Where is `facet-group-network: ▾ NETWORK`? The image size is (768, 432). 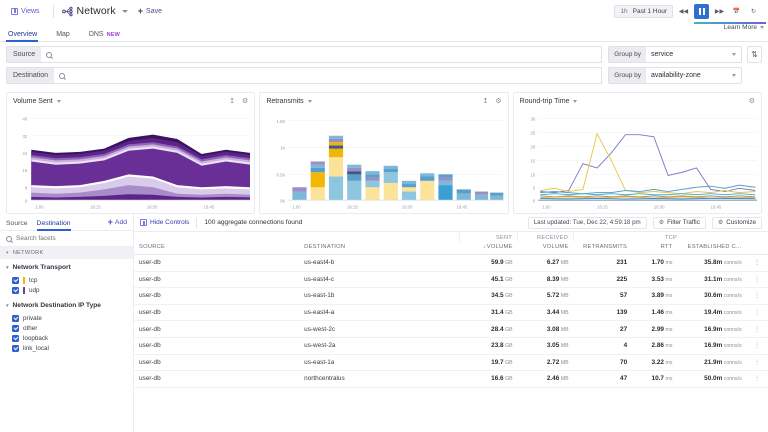
facet-group-network: ▾ NETWORK is located at coordinates (66, 253).